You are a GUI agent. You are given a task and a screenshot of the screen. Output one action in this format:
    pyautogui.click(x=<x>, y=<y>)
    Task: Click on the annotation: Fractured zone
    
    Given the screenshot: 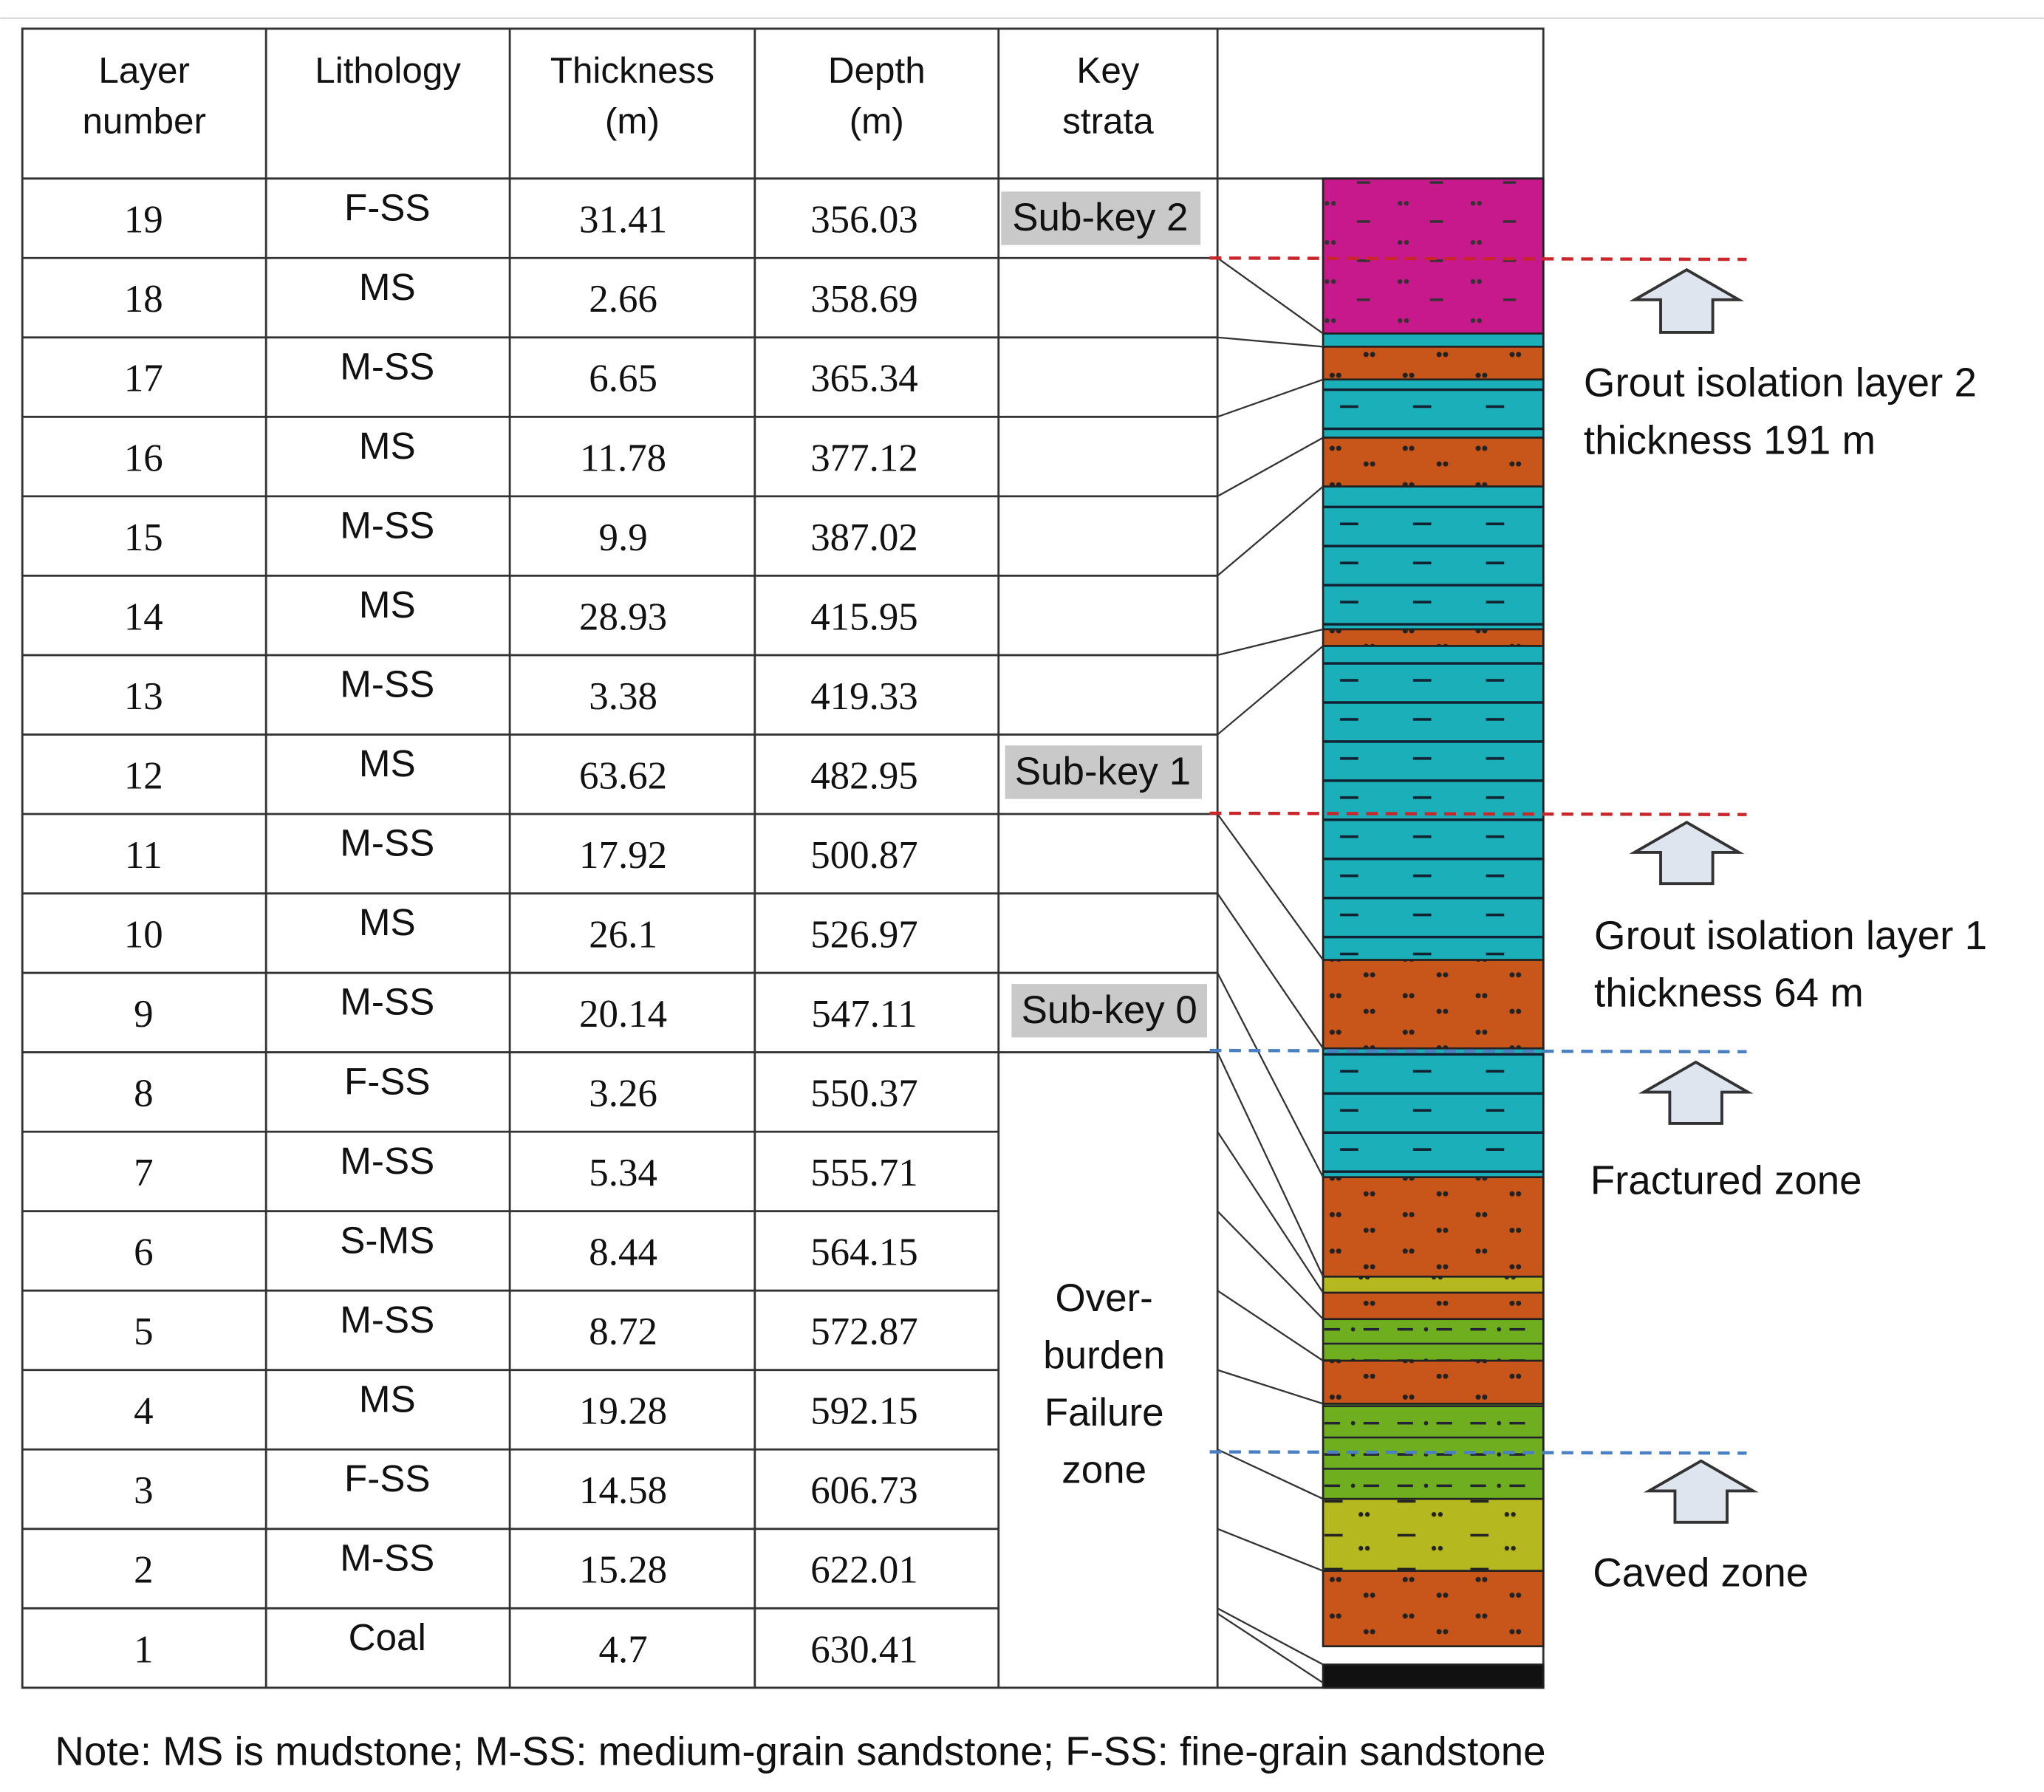 What is the action you would take?
    pyautogui.click(x=1726, y=1180)
    